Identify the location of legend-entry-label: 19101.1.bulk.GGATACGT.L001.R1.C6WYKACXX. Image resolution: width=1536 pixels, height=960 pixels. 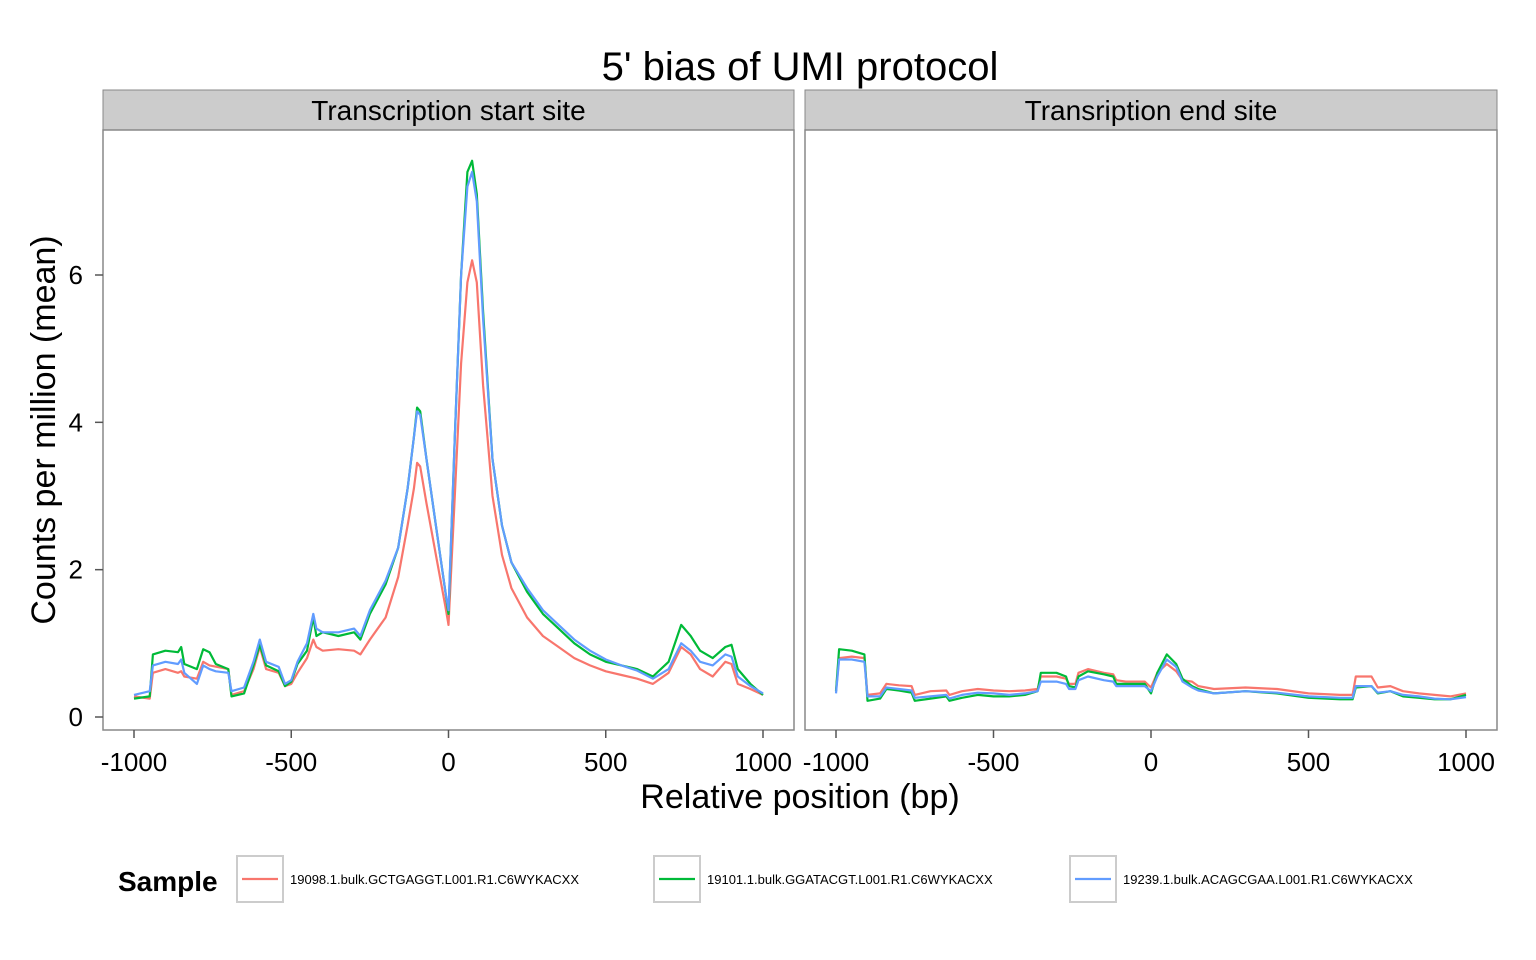
(850, 879).